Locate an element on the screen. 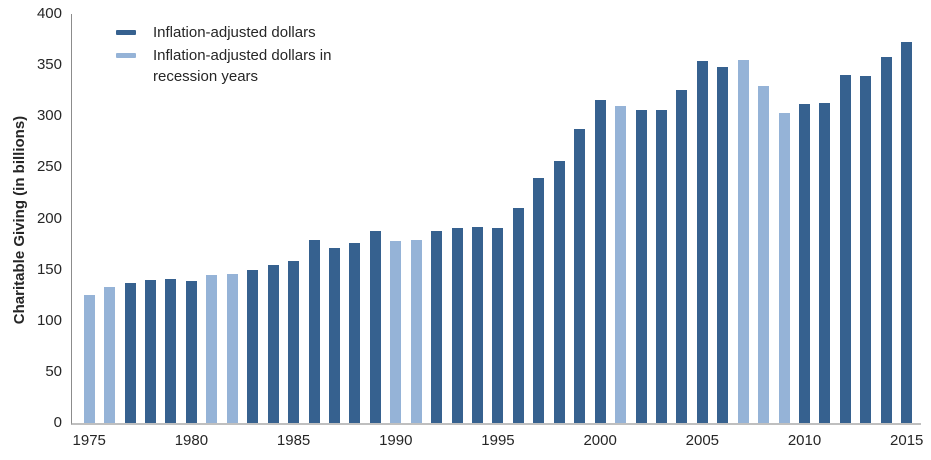 This screenshot has width=931, height=460. bar-slot-1976 is located at coordinates (109, 218).